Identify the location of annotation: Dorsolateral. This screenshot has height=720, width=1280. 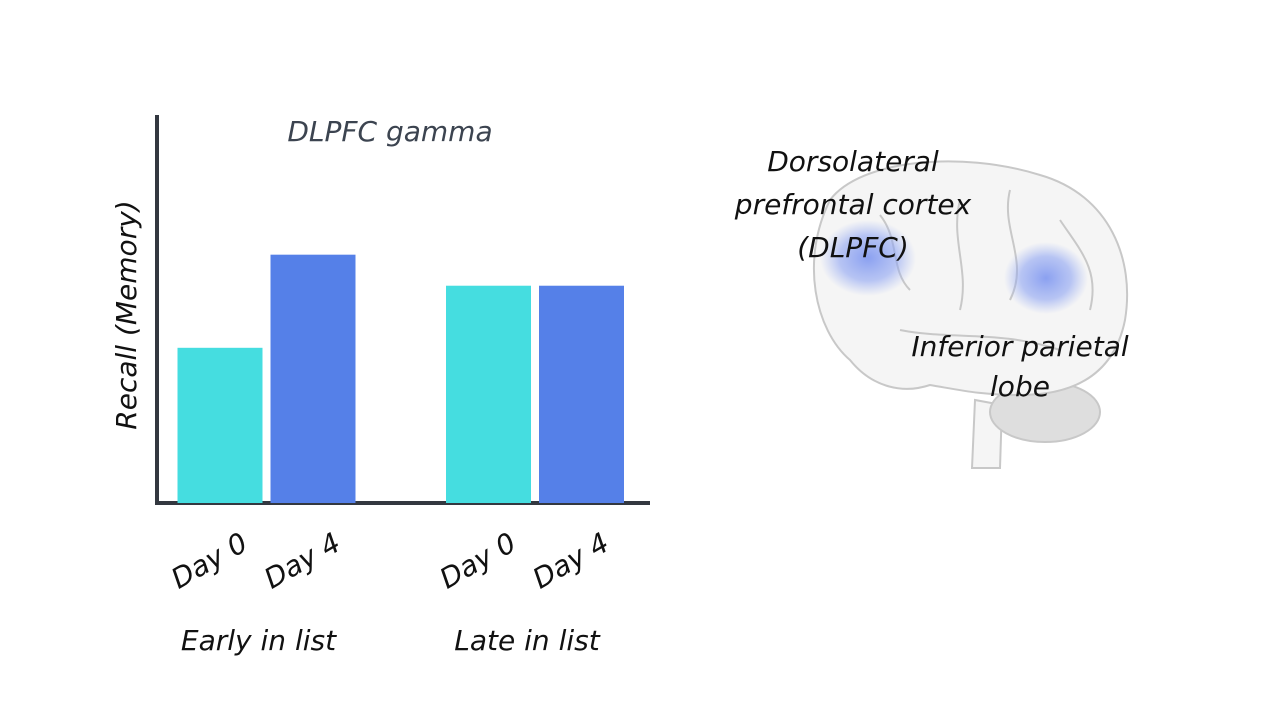
(853, 161).